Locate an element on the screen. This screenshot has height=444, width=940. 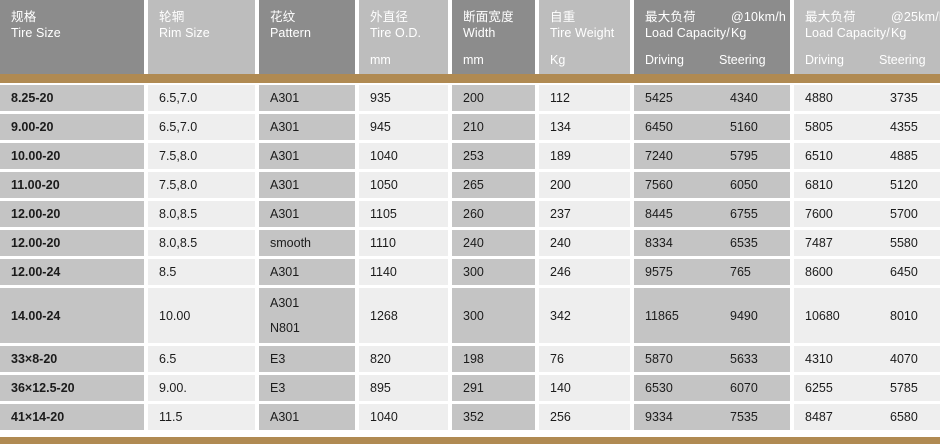
cell-load25-driving: 6510 is located at coordinates (819, 156).